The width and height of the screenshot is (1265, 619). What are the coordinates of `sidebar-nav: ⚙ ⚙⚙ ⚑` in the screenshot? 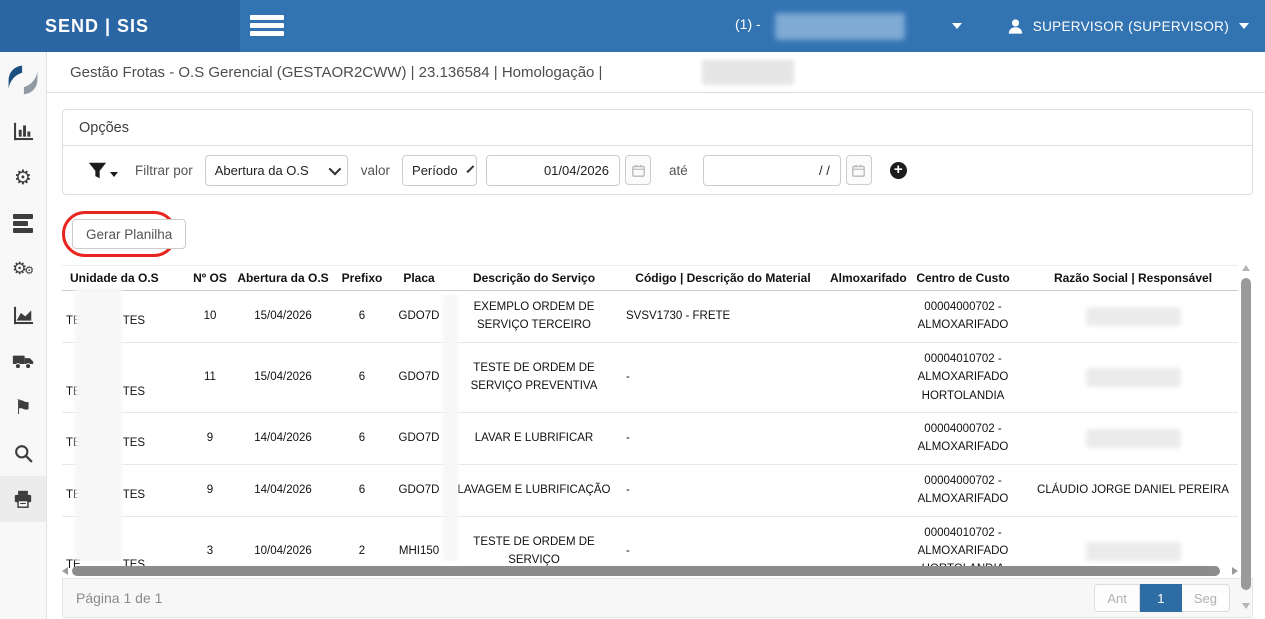 It's located at (23, 335).